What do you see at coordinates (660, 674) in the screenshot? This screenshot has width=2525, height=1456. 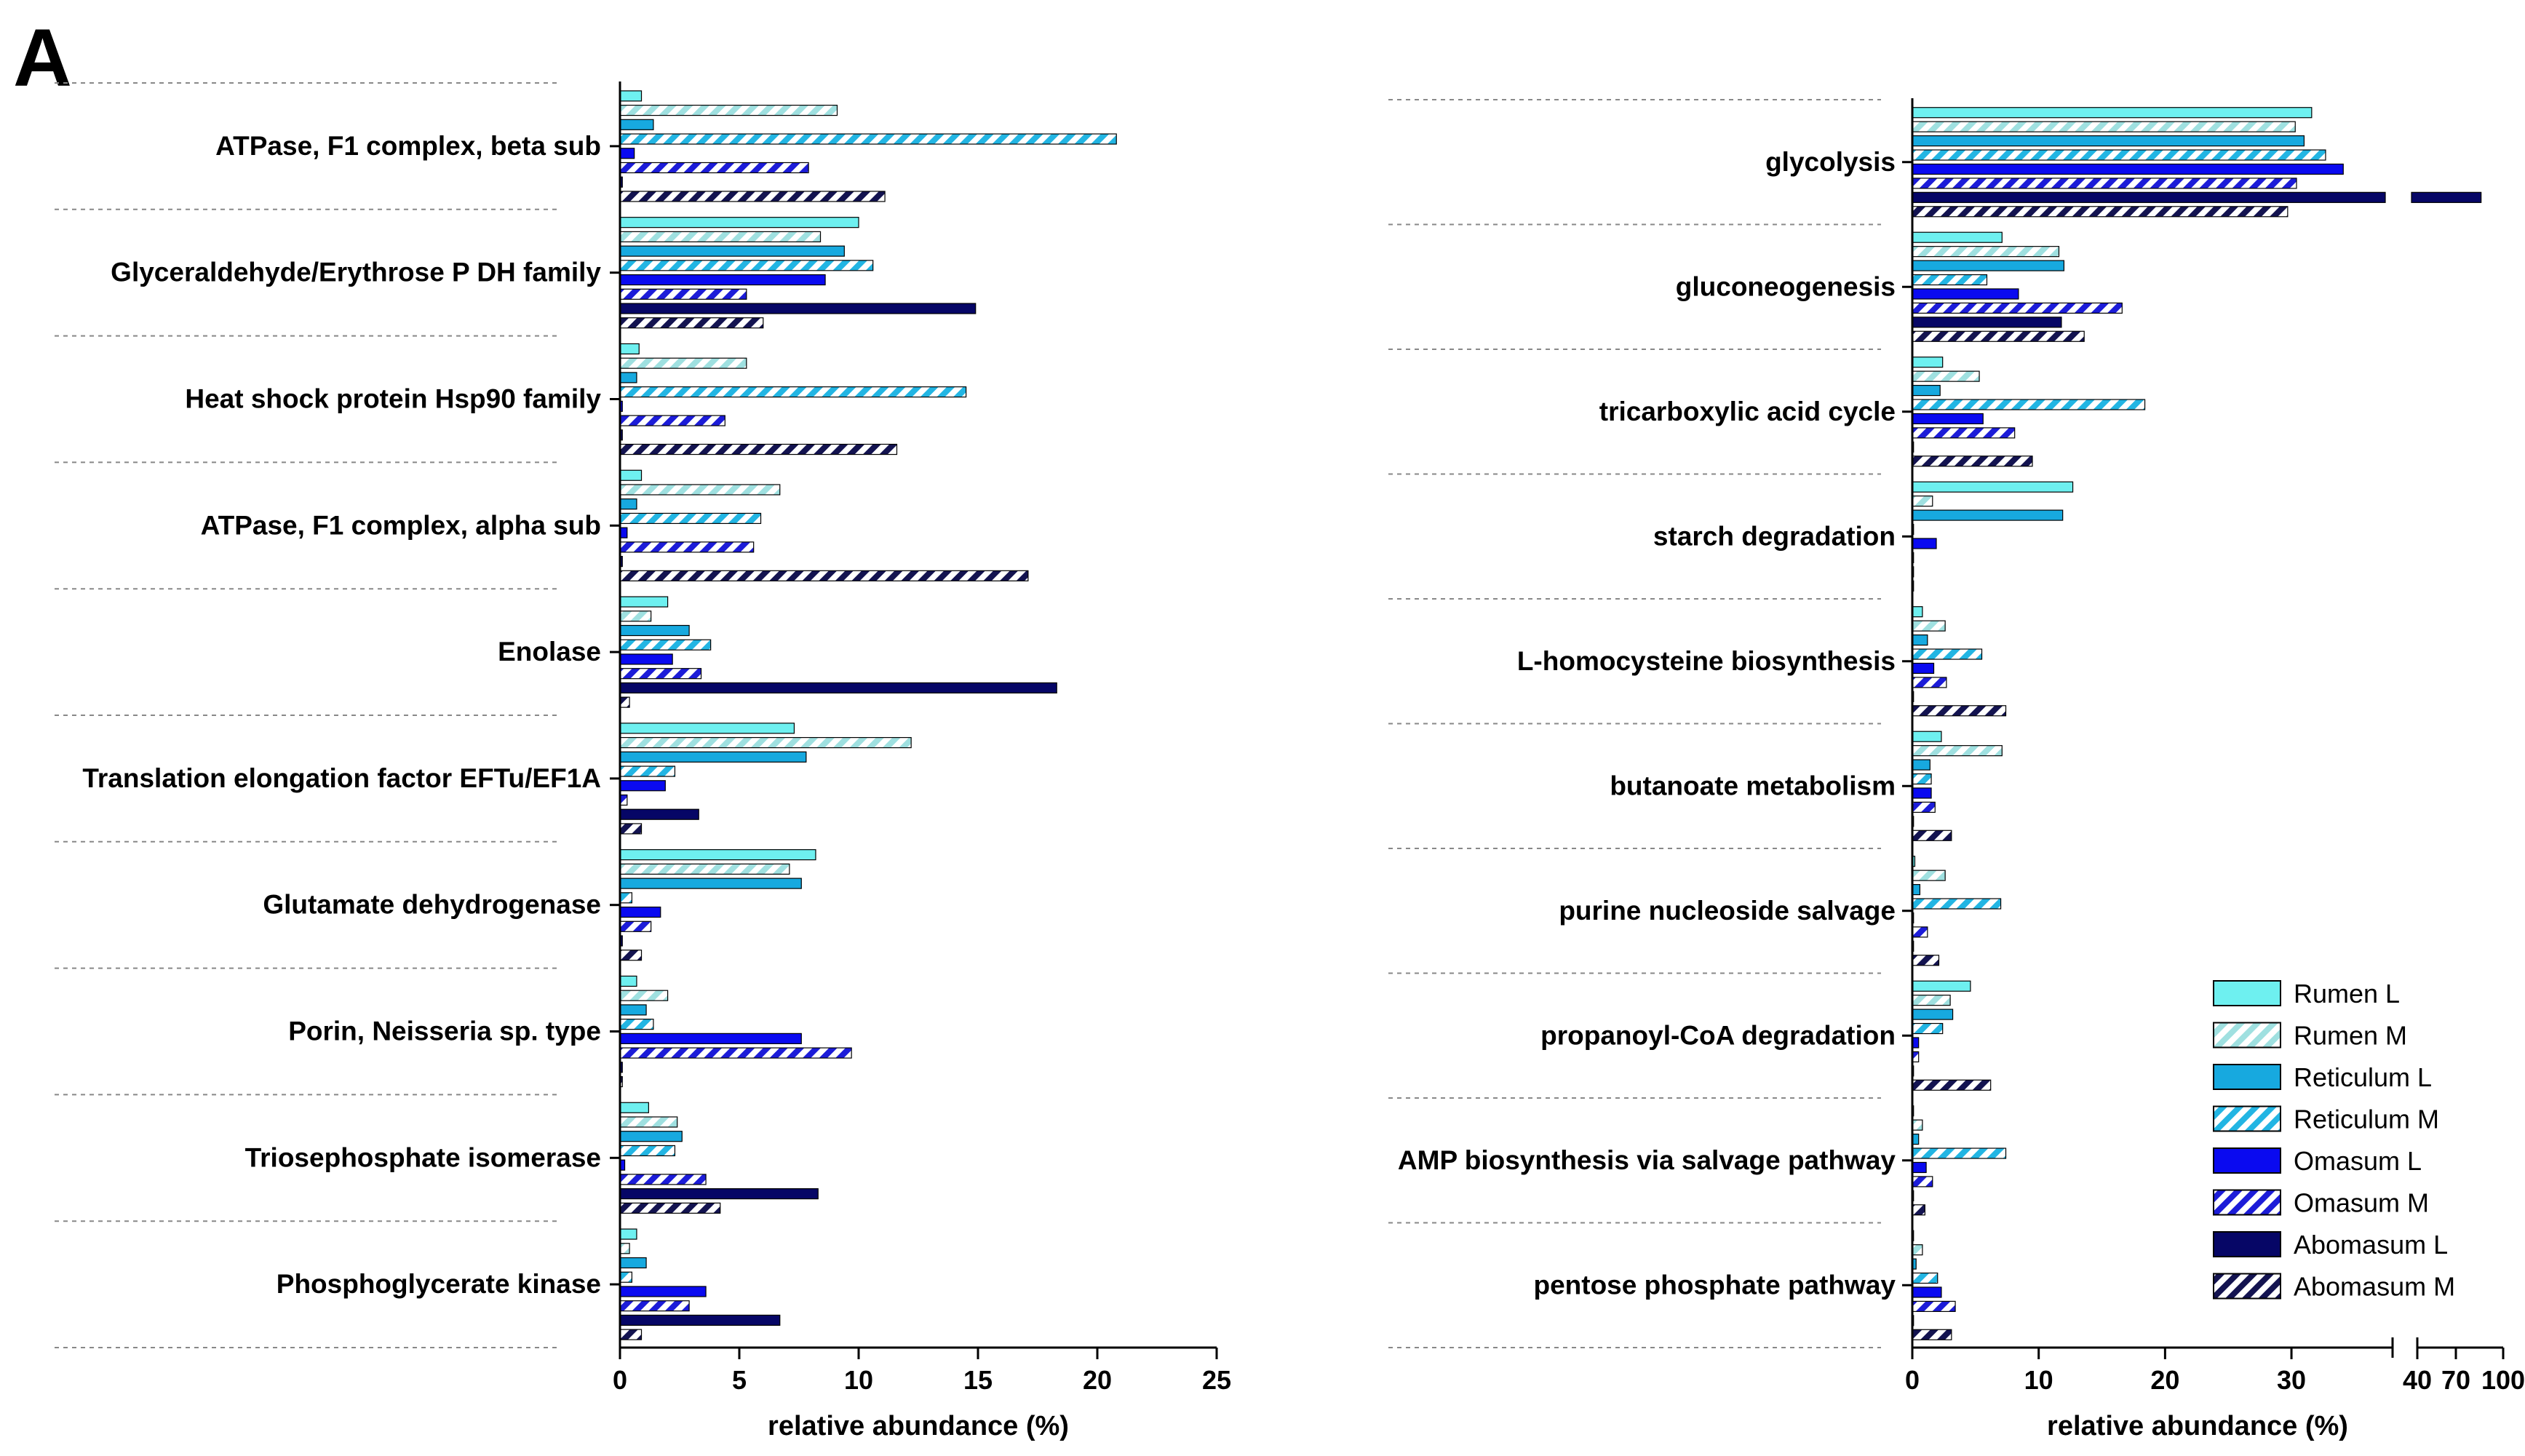 I see `bar-omasum-m-enolase` at bounding box center [660, 674].